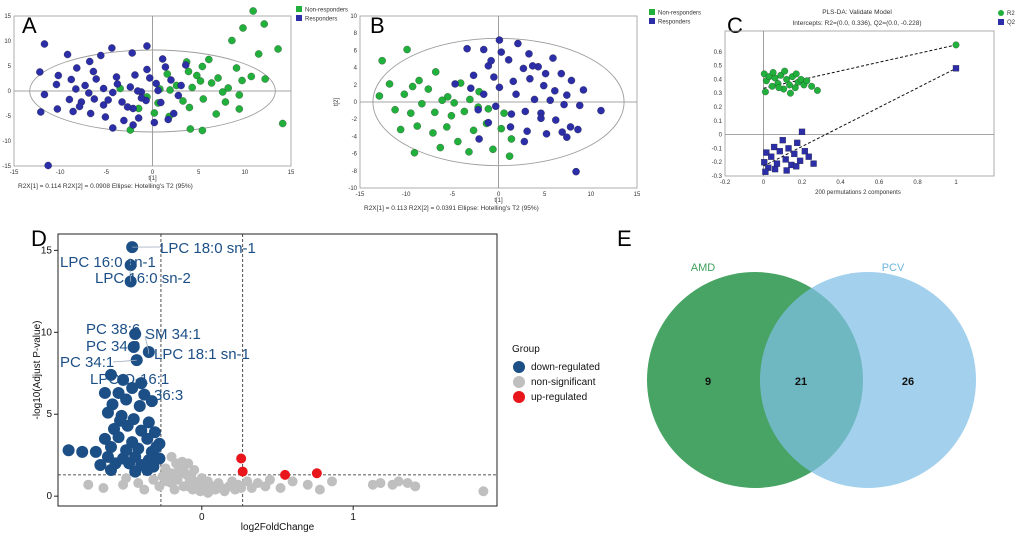 The image size is (1017, 542). I want to click on x-tick-label: 10, so click(244, 173).